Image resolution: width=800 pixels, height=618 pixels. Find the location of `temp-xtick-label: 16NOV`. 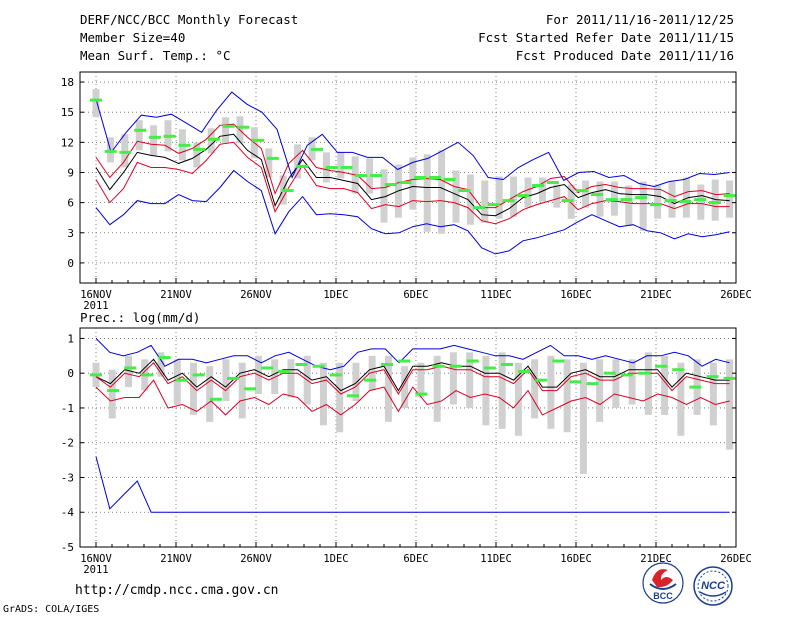

temp-xtick-label: 16NOV is located at coordinates (96, 295).